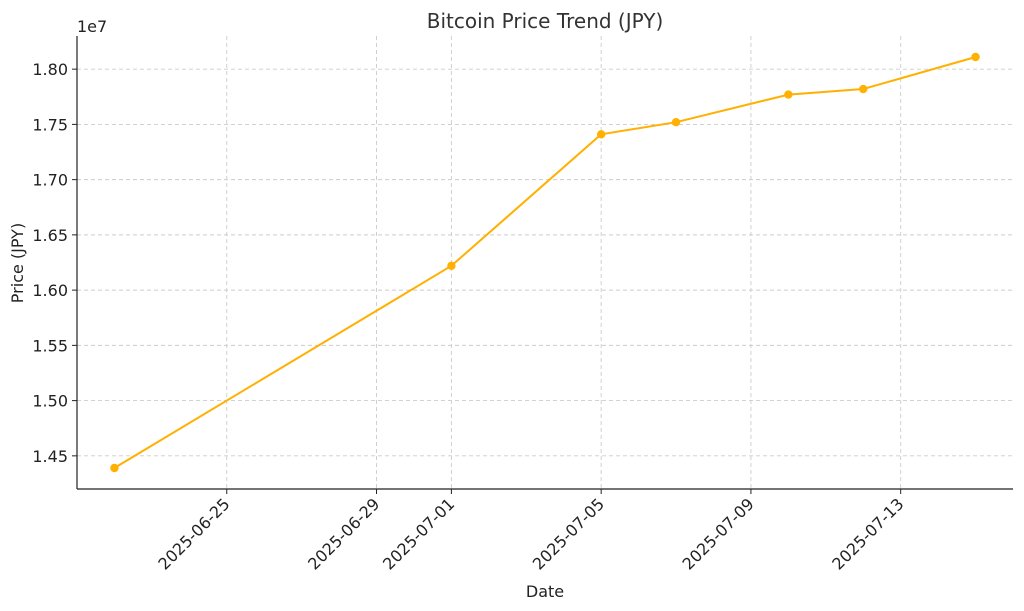 The width and height of the screenshot is (1024, 611). I want to click on x-tick-label: 2025-07-09, so click(718, 533).